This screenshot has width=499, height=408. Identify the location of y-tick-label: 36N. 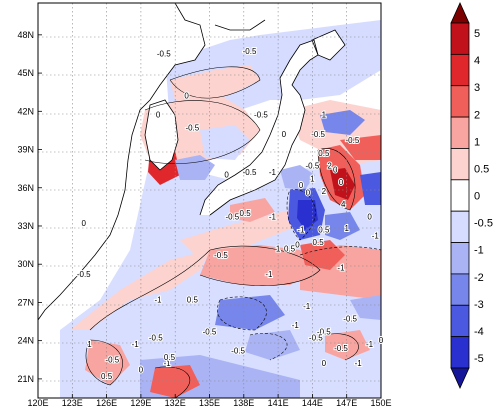
(25, 188).